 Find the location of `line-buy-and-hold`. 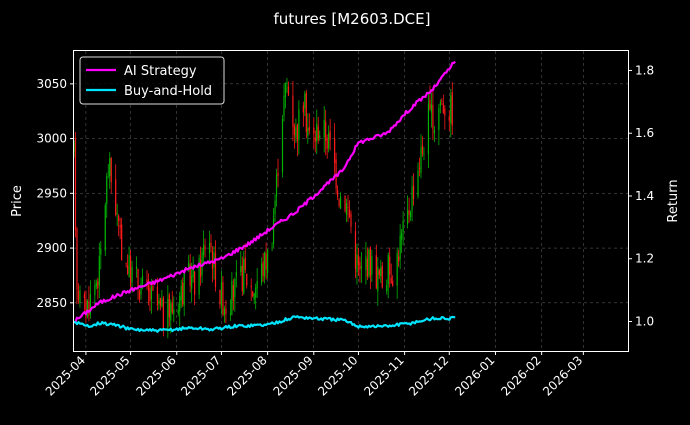

line-buy-and-hold is located at coordinates (264, 324).